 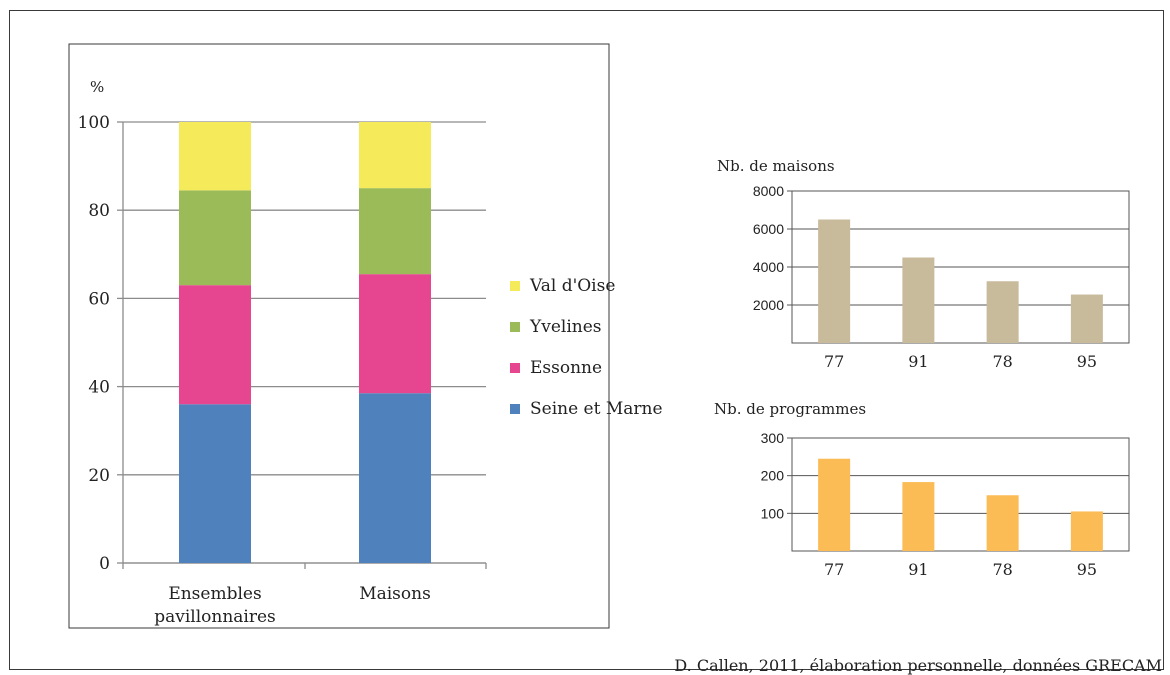 I want to click on y-tick-label: 60, so click(x=99, y=299).